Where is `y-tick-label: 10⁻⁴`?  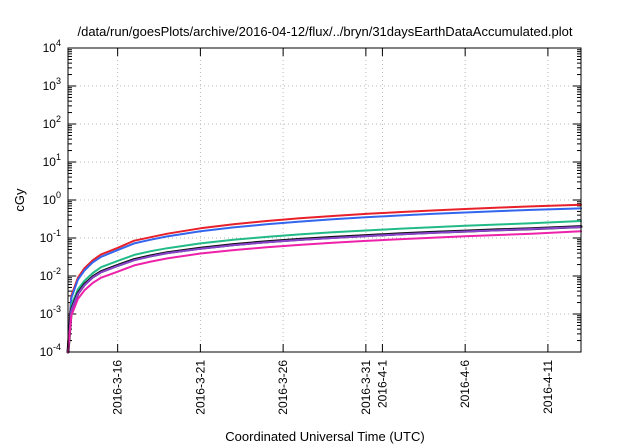
y-tick-label: 10⁻⁴ is located at coordinates (50, 350).